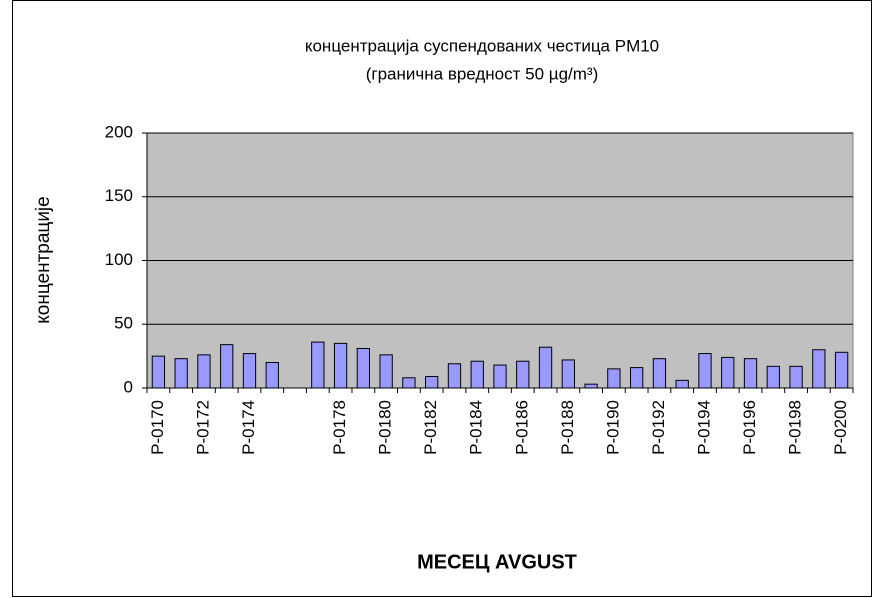 The width and height of the screenshot is (873, 598). What do you see at coordinates (703, 427) in the screenshot?
I see `x-tick-label: P-0194` at bounding box center [703, 427].